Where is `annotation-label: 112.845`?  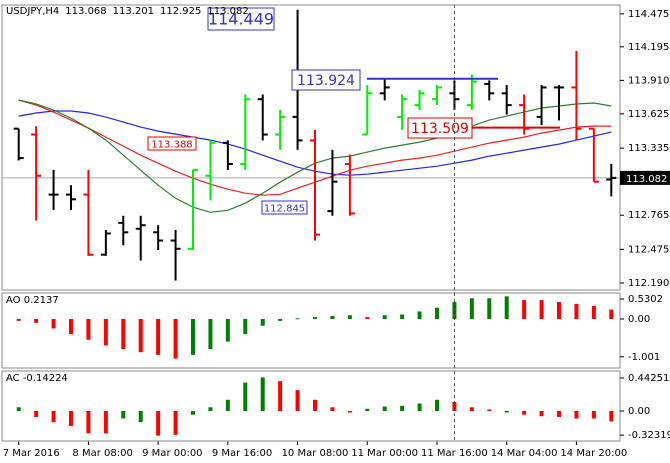 annotation-label: 112.845 is located at coordinates (284, 209).